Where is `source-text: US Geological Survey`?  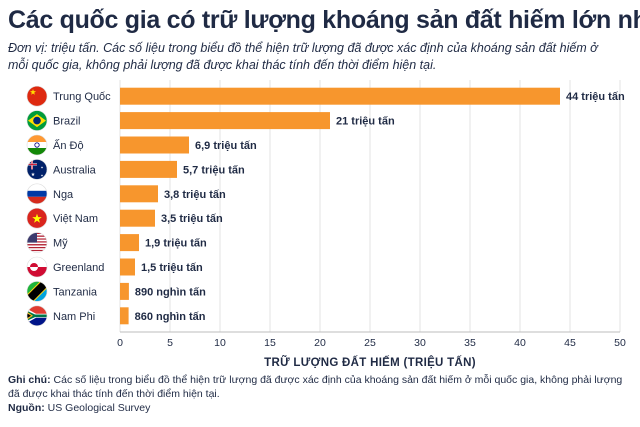 source-text: US Geological Survey is located at coordinates (99, 408).